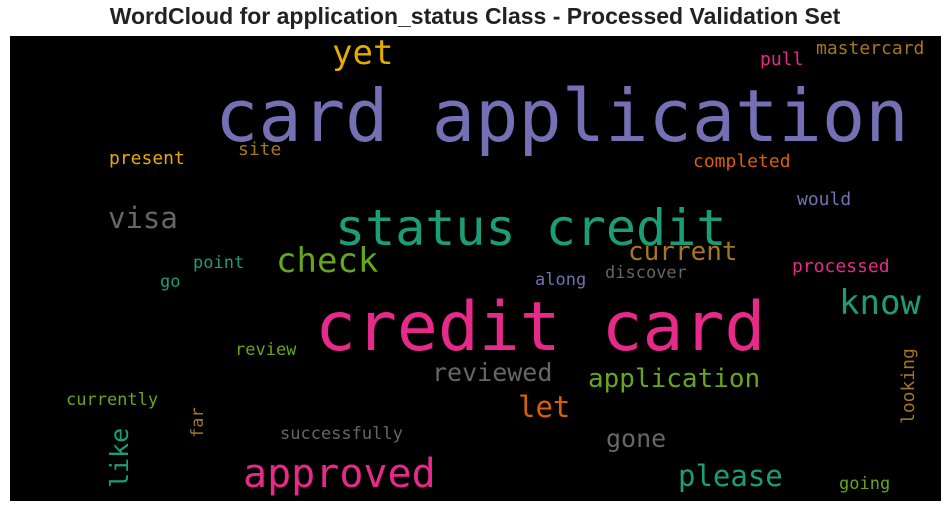 Image resolution: width=950 pixels, height=511 pixels. What do you see at coordinates (198, 422) in the screenshot?
I see `word-far: far` at bounding box center [198, 422].